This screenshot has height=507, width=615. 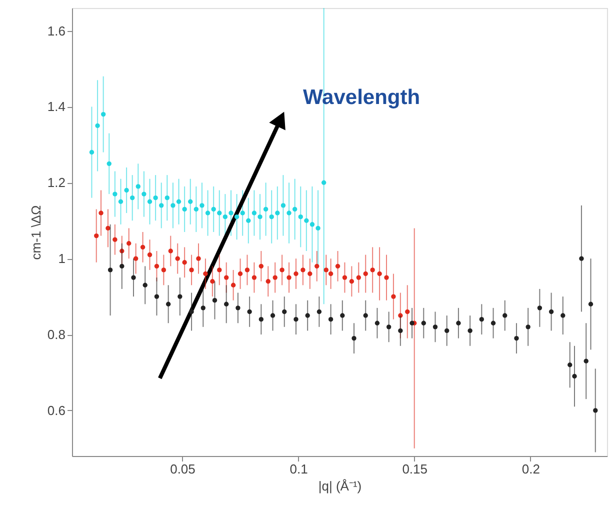 What do you see at coordinates (62, 258) in the screenshot?
I see `y-tick-label: 1` at bounding box center [62, 258].